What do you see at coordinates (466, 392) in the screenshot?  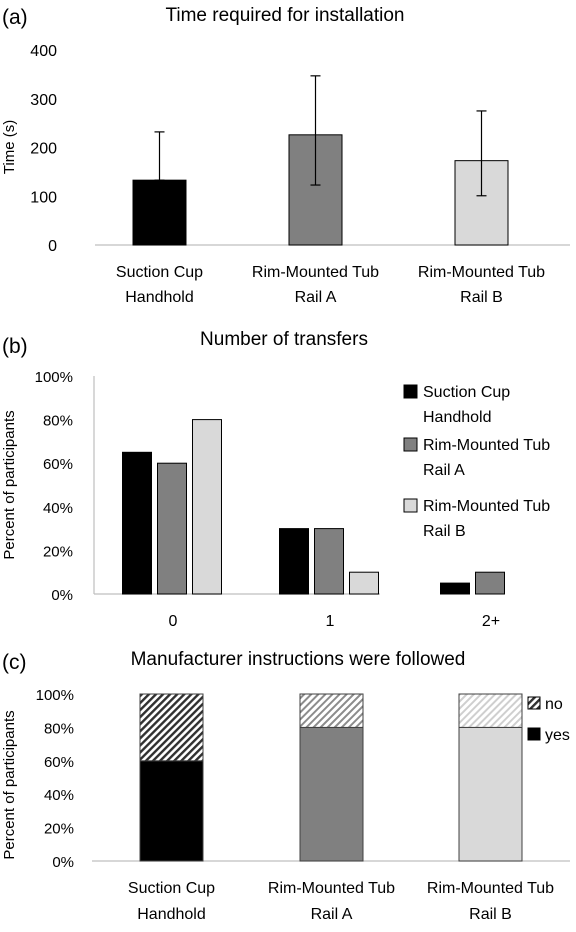 I see `legend-label-b: Suction Cup` at bounding box center [466, 392].